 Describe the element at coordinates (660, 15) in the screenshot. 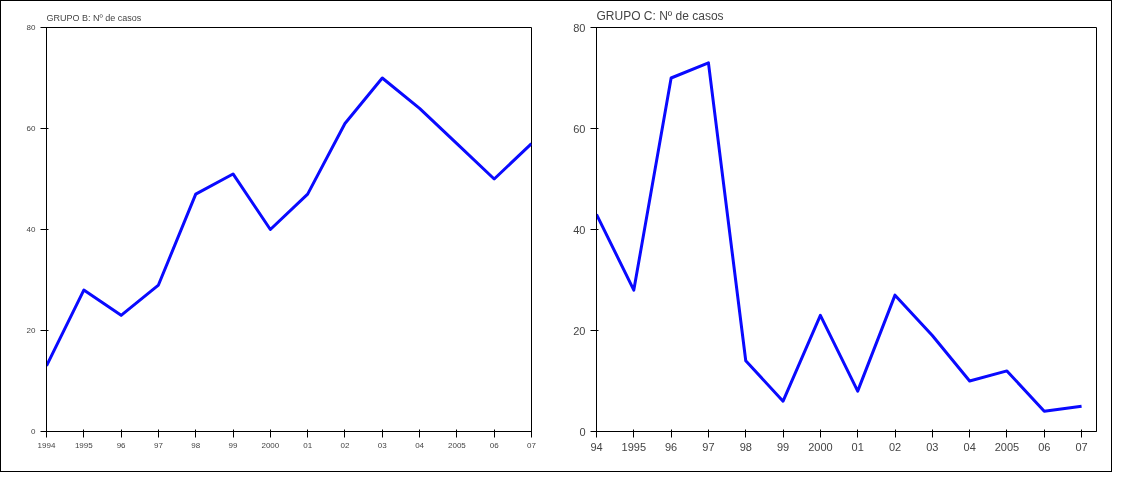

I see `chart-title: GRUPO C: Nº de casos` at that location.